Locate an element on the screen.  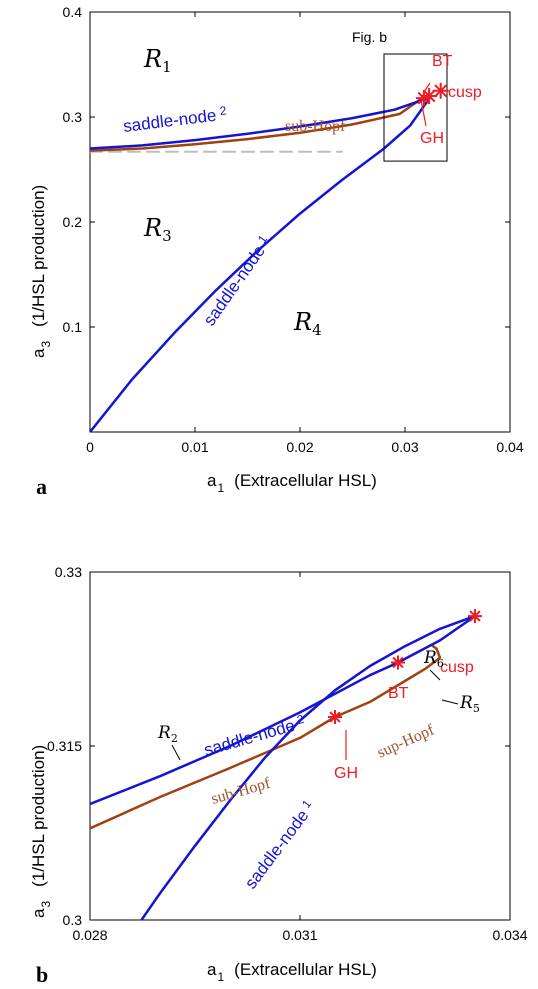
x-tick-label: 0.02 is located at coordinates (299, 447).